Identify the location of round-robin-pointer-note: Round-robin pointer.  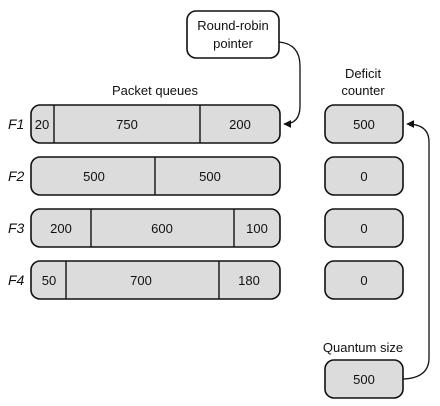
(233, 34).